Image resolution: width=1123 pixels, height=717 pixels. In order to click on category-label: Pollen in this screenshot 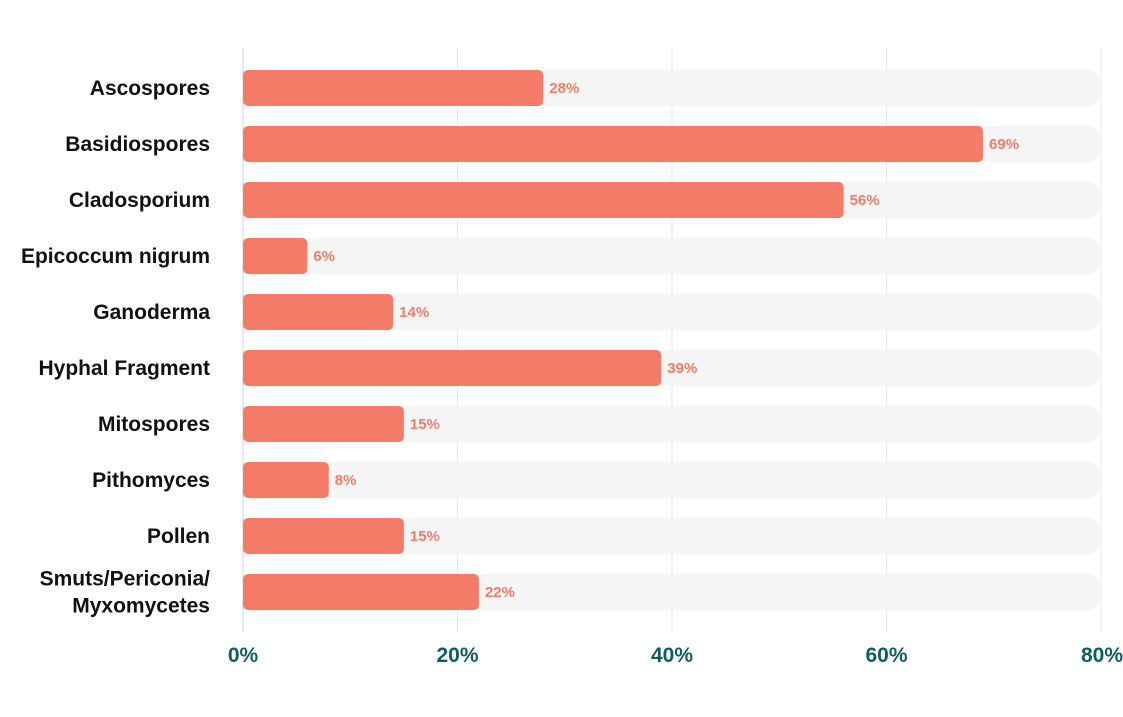, I will do `click(178, 536)`.